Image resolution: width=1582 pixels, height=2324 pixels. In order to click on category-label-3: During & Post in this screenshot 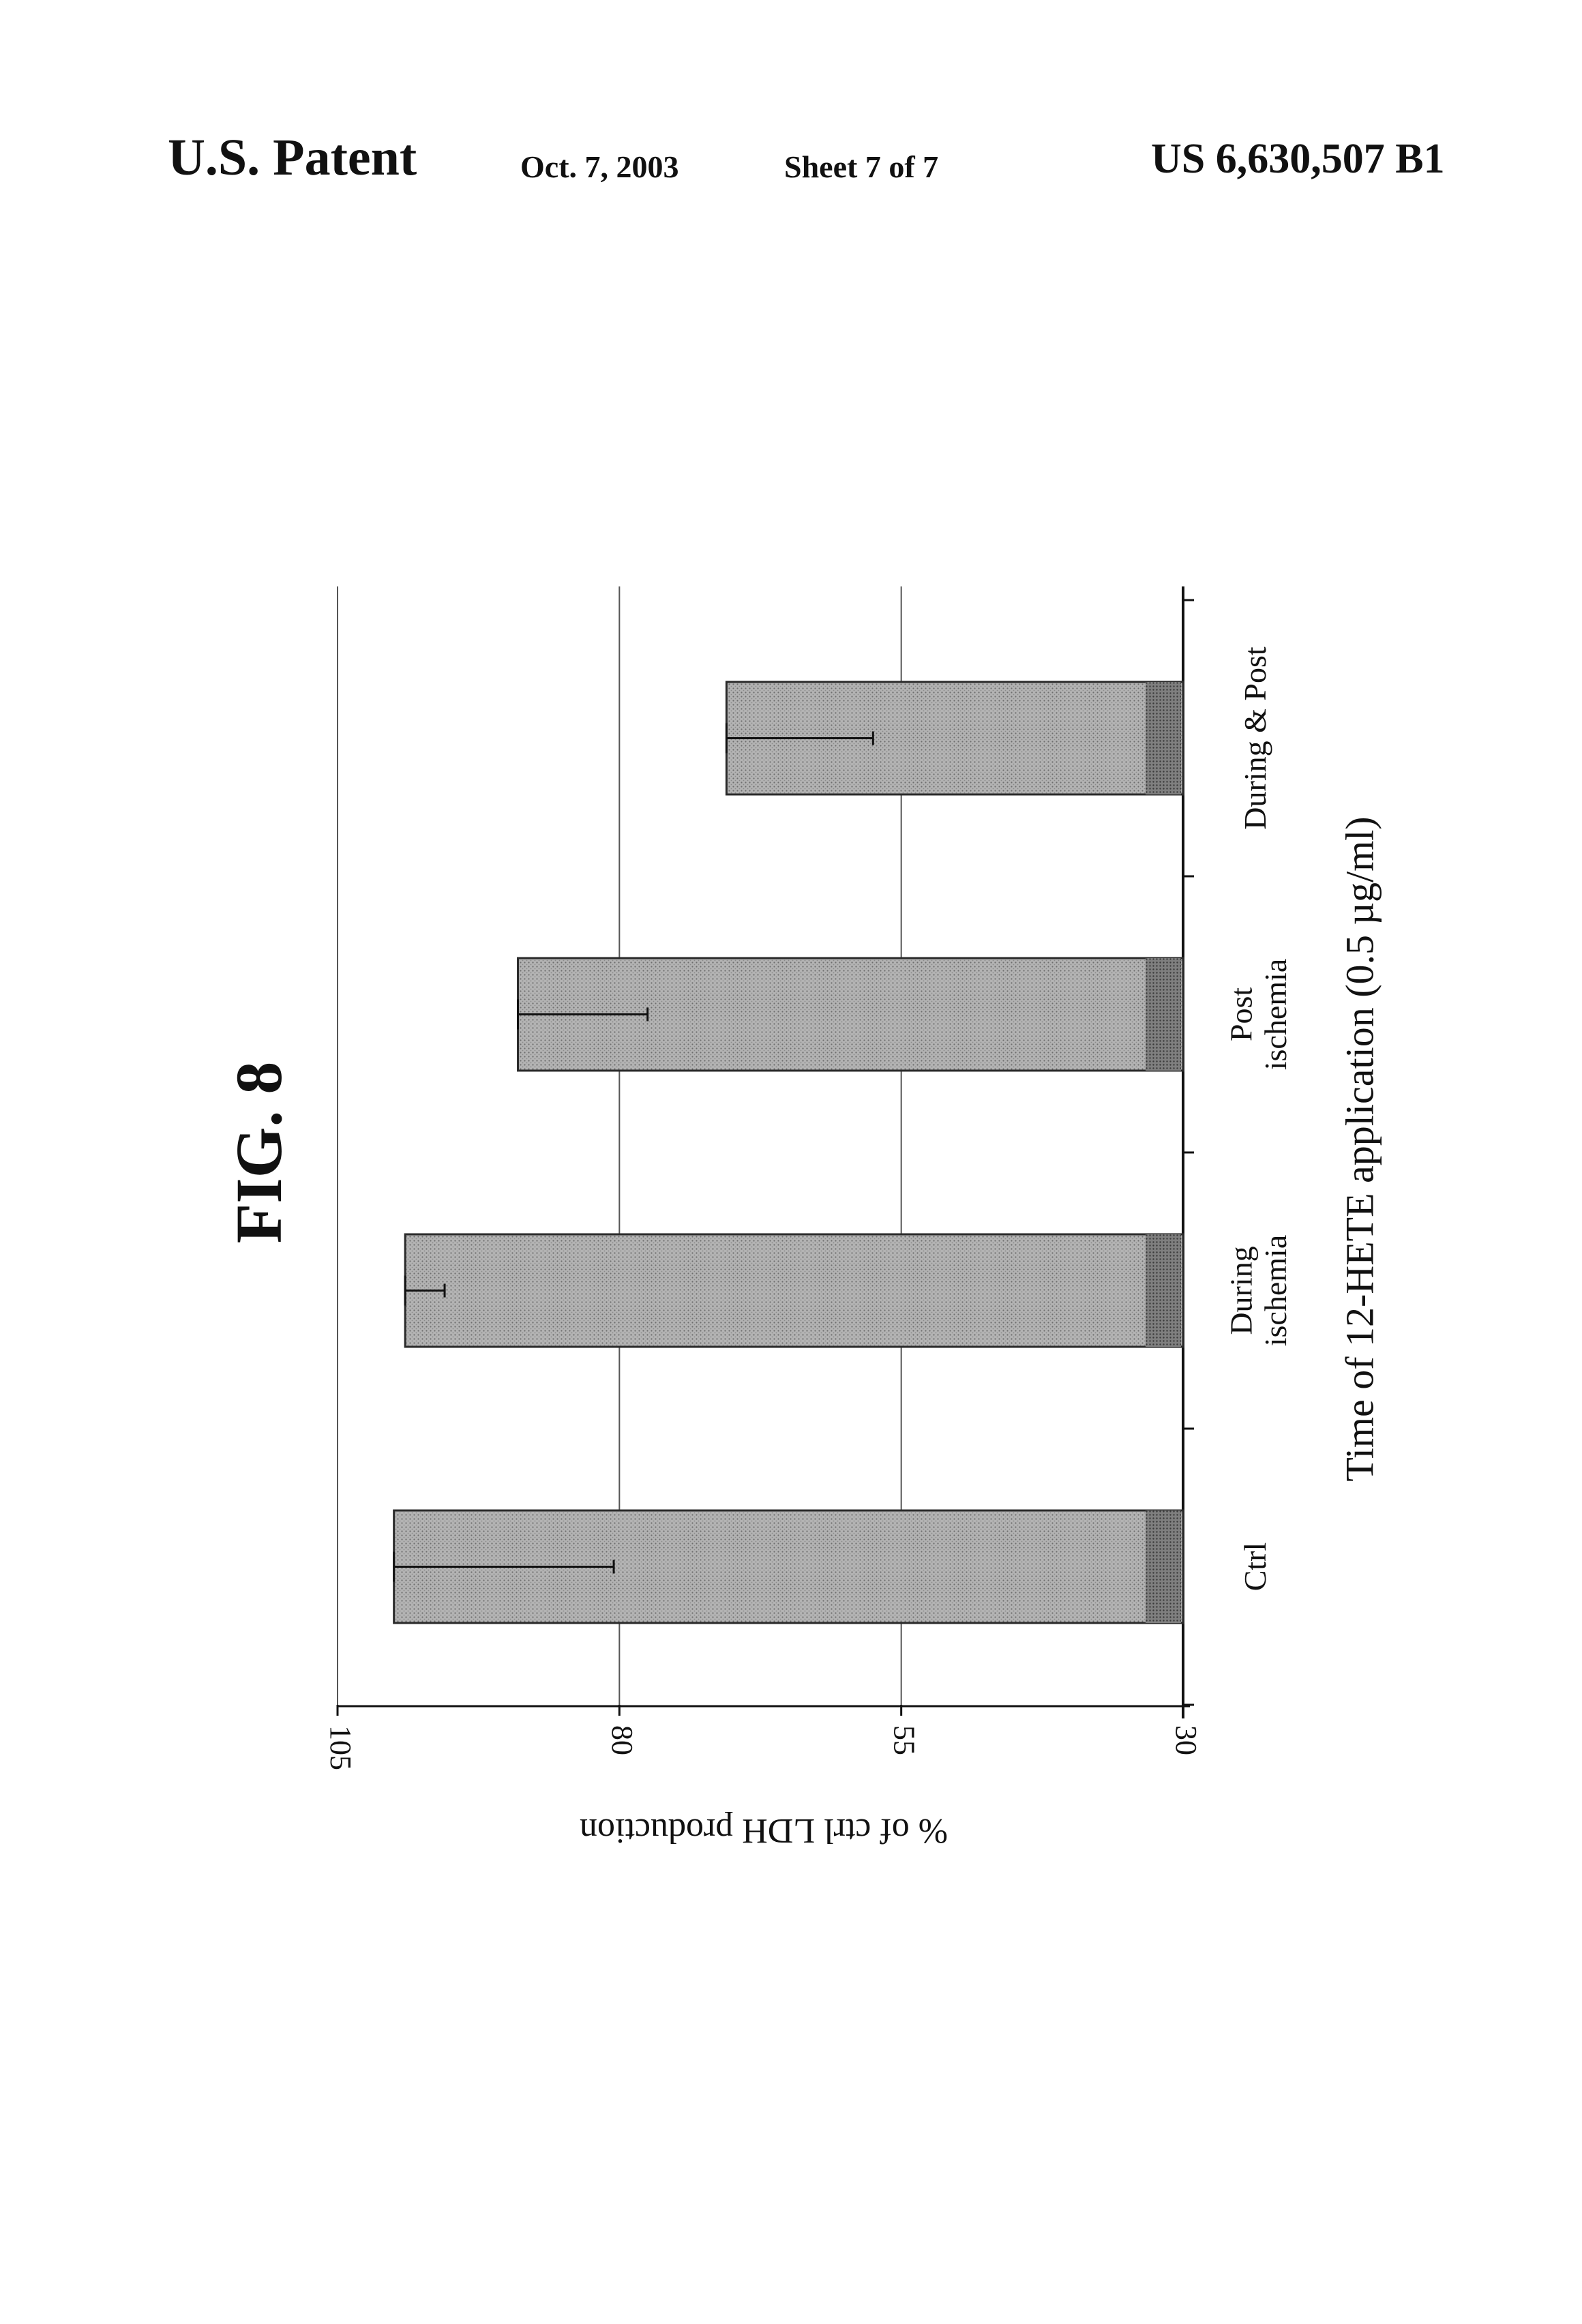, I will do `click(1255, 738)`.